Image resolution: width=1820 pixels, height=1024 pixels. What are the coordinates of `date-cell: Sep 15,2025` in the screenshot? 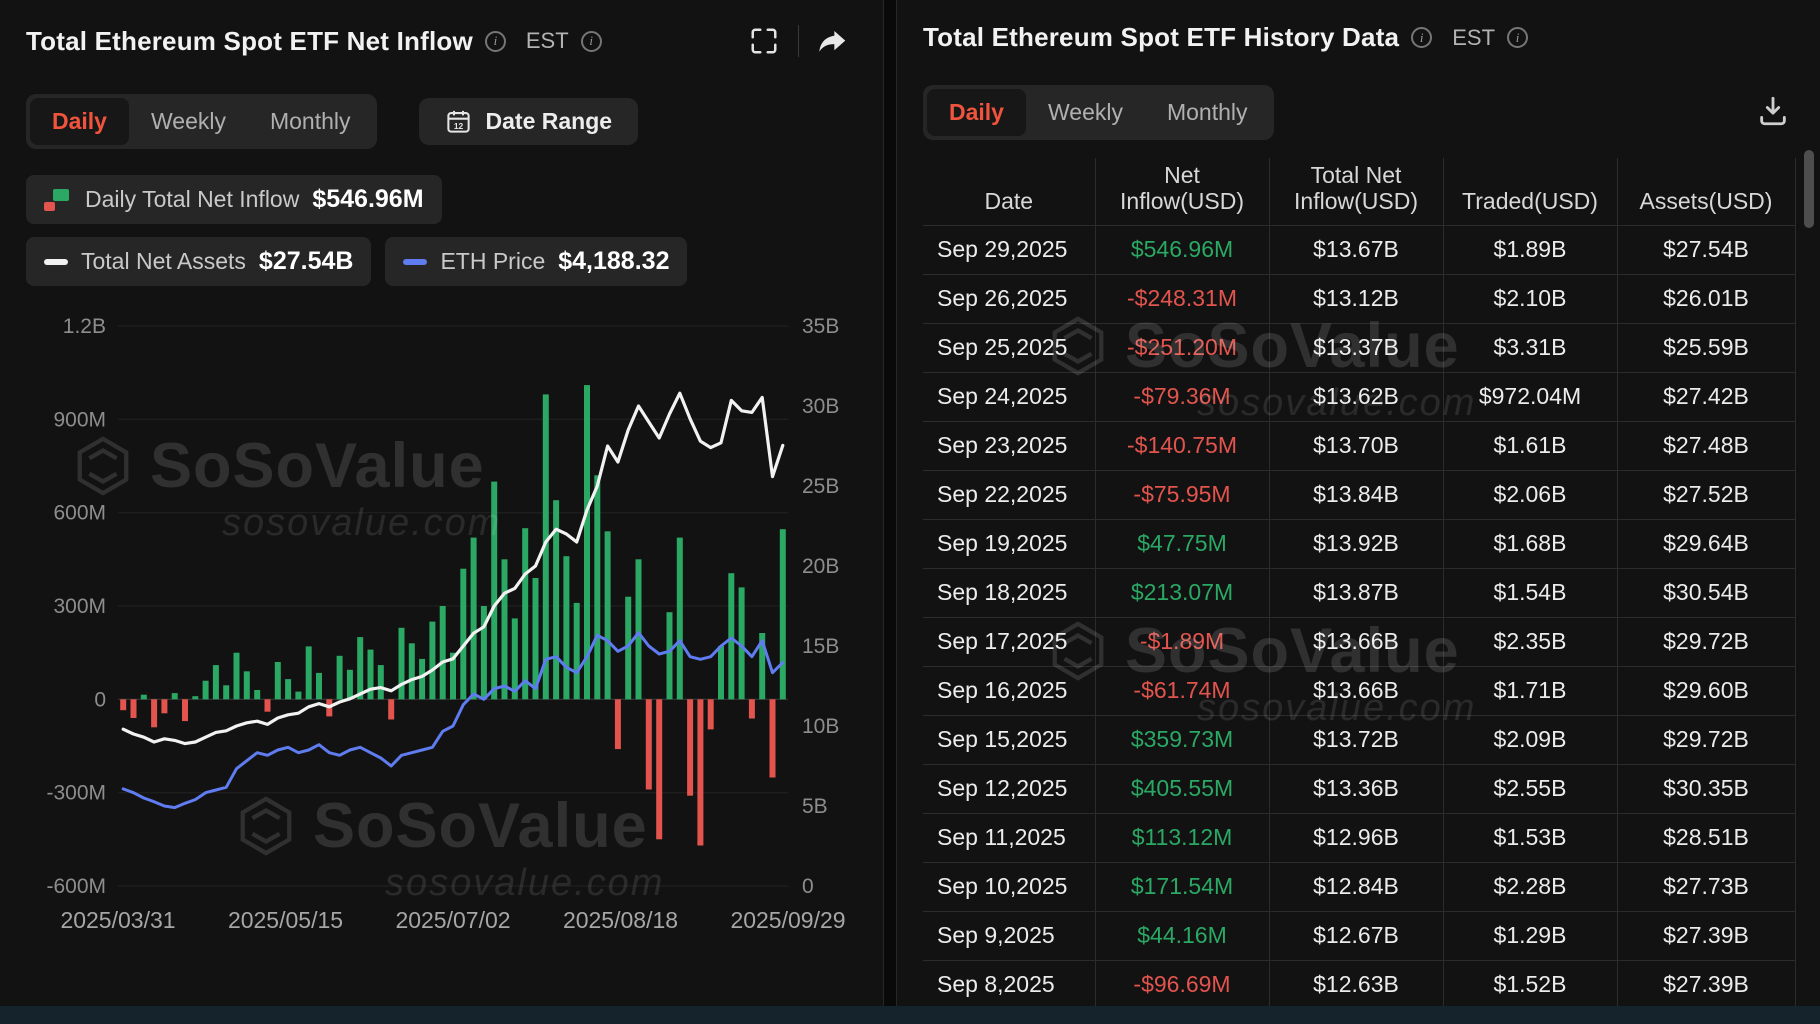 It's located at (1009, 739).